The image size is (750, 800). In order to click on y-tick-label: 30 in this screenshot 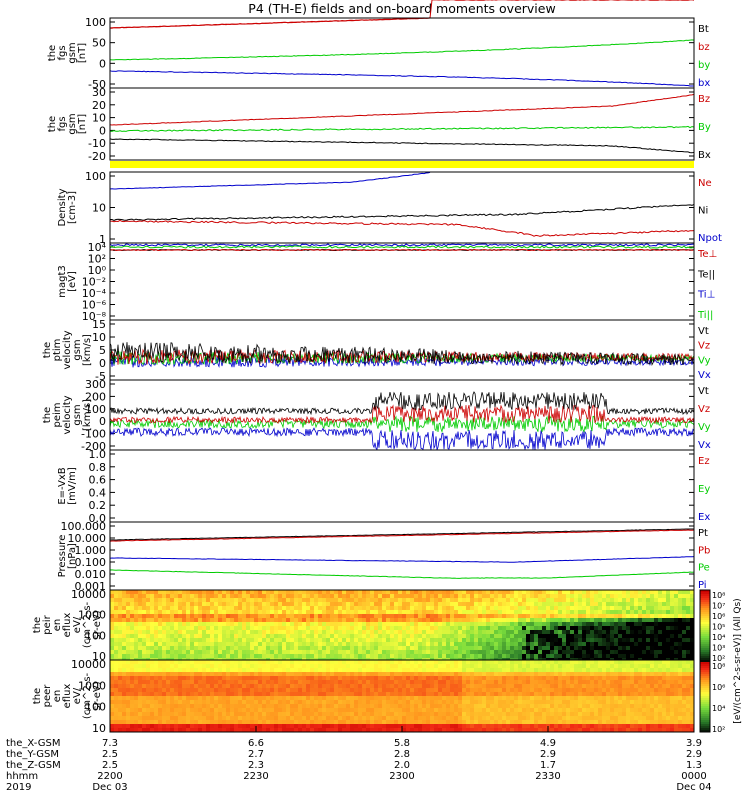, I will do `click(99, 92)`.